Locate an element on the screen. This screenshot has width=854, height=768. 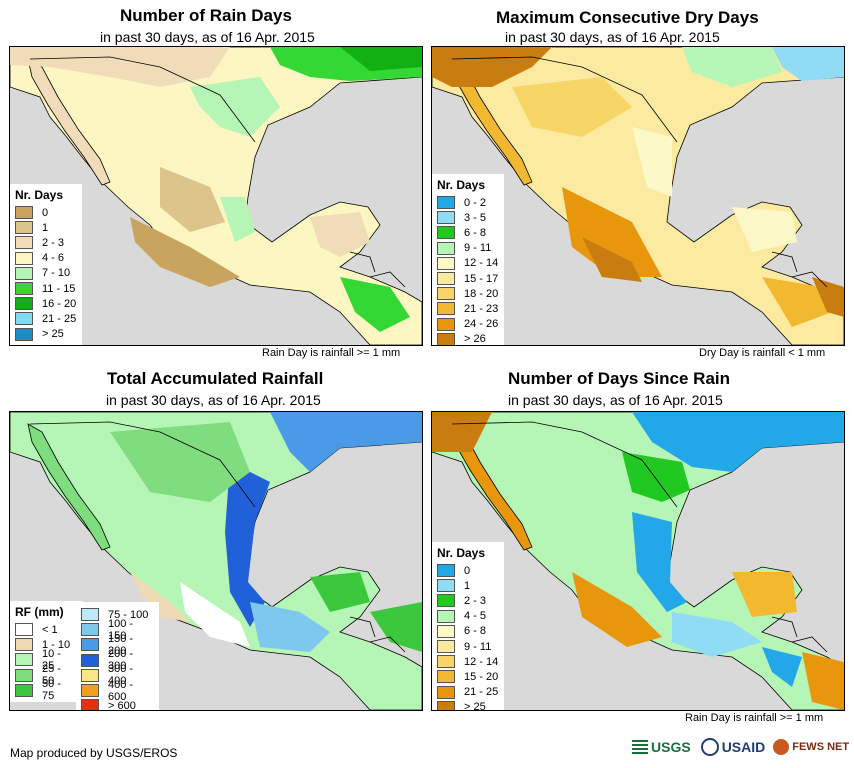
legend-item: 25 - 50 is located at coordinates (45, 675).